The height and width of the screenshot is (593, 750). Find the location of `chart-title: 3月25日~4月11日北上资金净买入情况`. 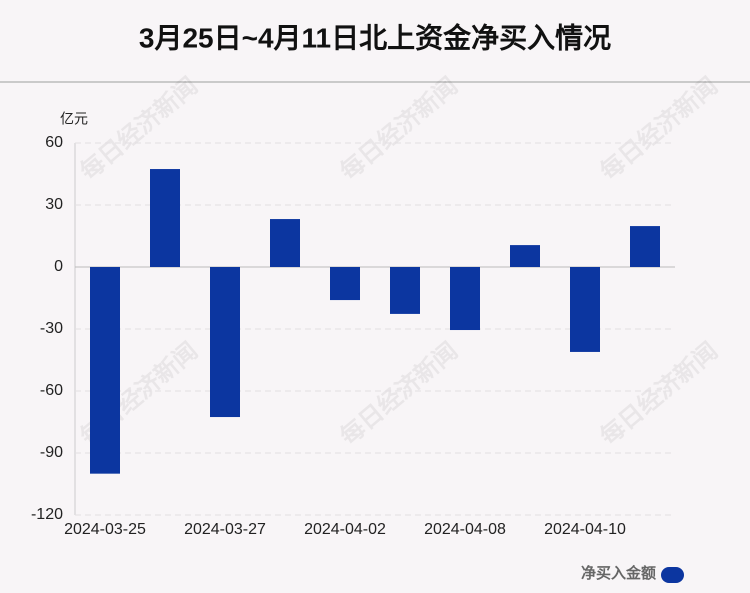

chart-title: 3月25日~4月11日北上资金净买入情况 is located at coordinates (375, 37).